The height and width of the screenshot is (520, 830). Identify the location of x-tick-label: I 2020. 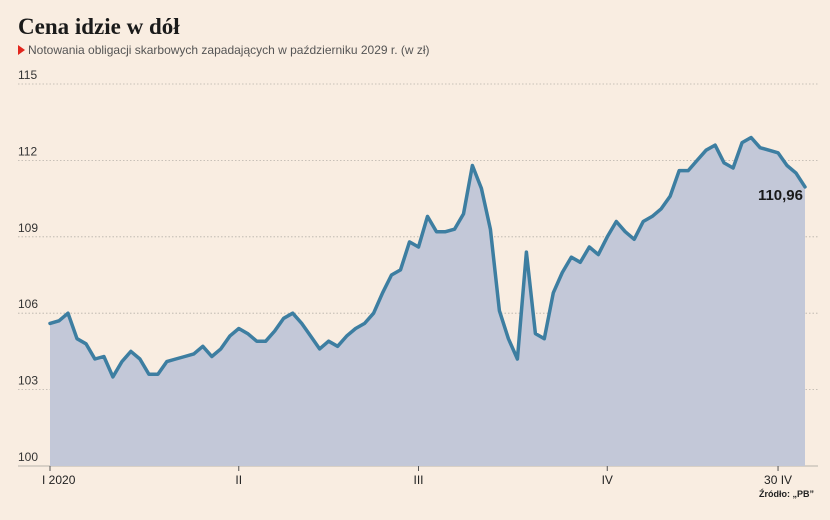
(59, 480).